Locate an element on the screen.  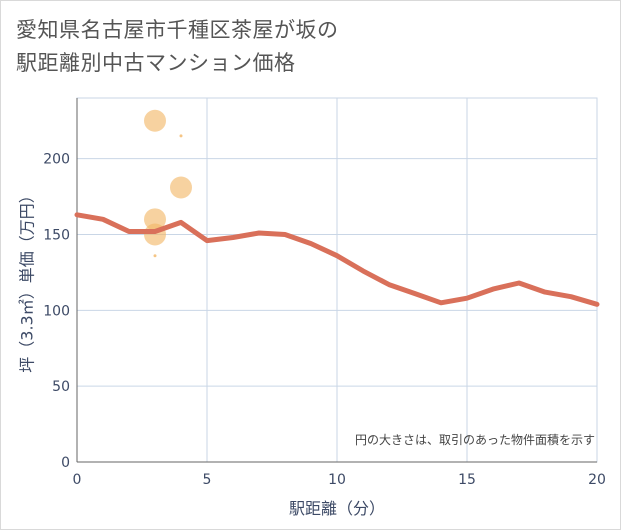
x-tick-label: 0 is located at coordinates (77, 480).